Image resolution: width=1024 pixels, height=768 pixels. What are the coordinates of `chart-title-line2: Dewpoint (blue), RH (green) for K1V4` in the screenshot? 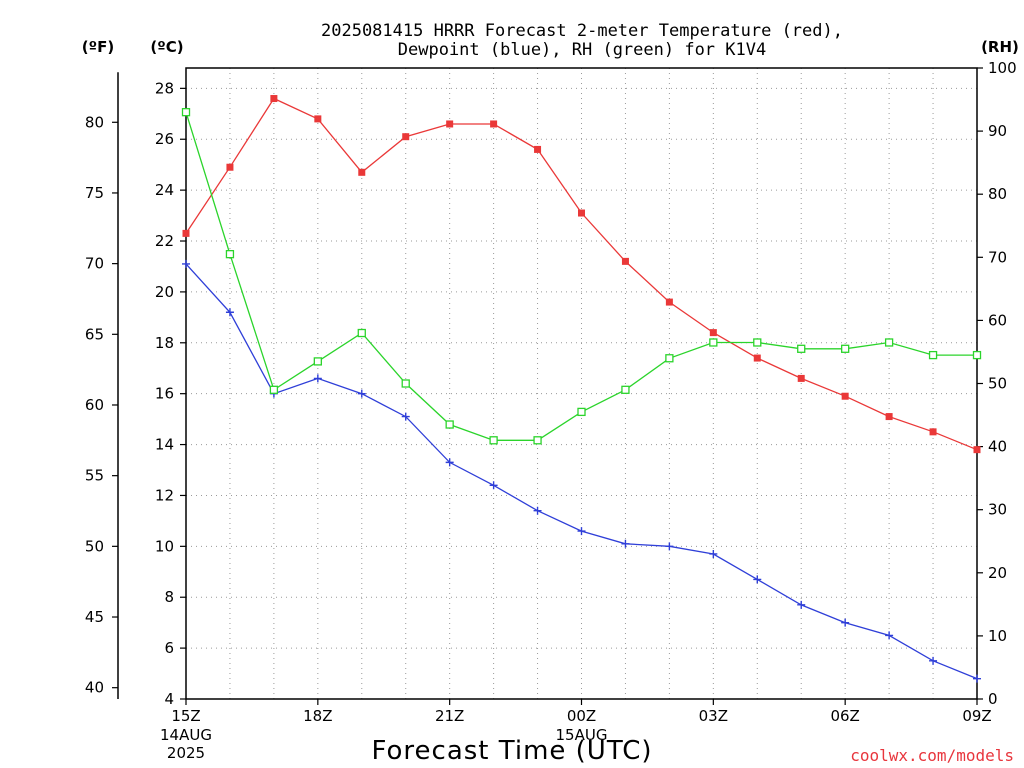 It's located at (582, 50).